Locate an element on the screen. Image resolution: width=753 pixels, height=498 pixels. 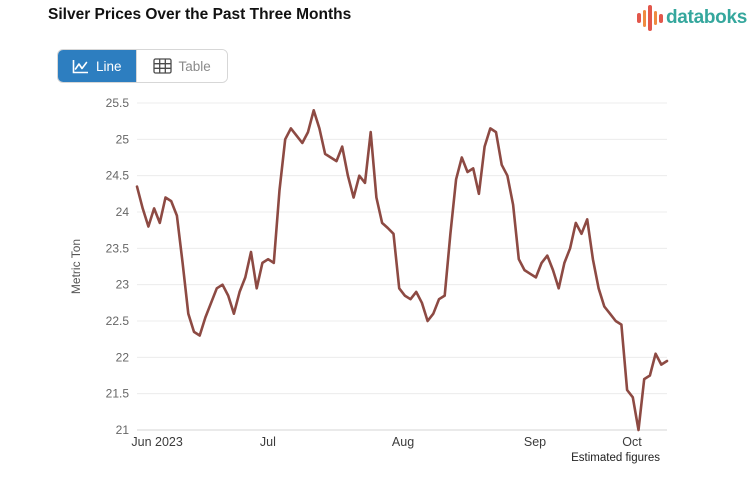
y-axis-tick-label: 25 is located at coordinates (123, 139).